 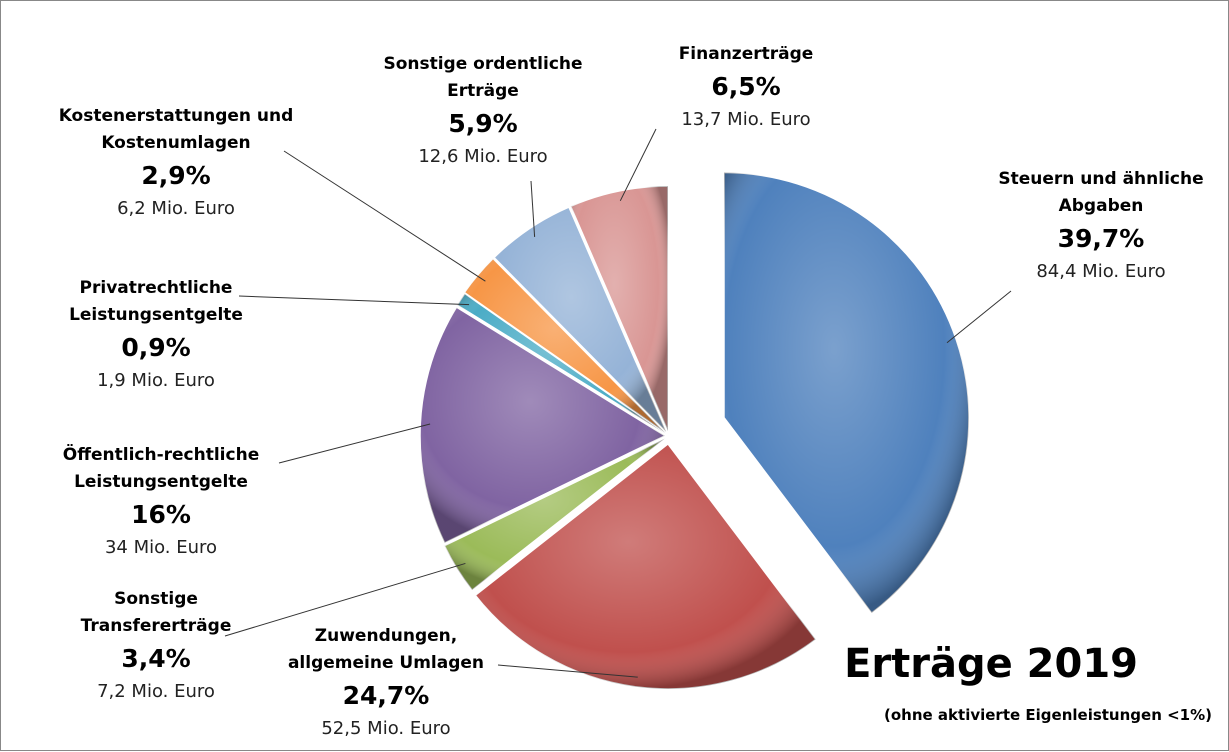 I want to click on percent-label: 2,9%, so click(x=176, y=175).